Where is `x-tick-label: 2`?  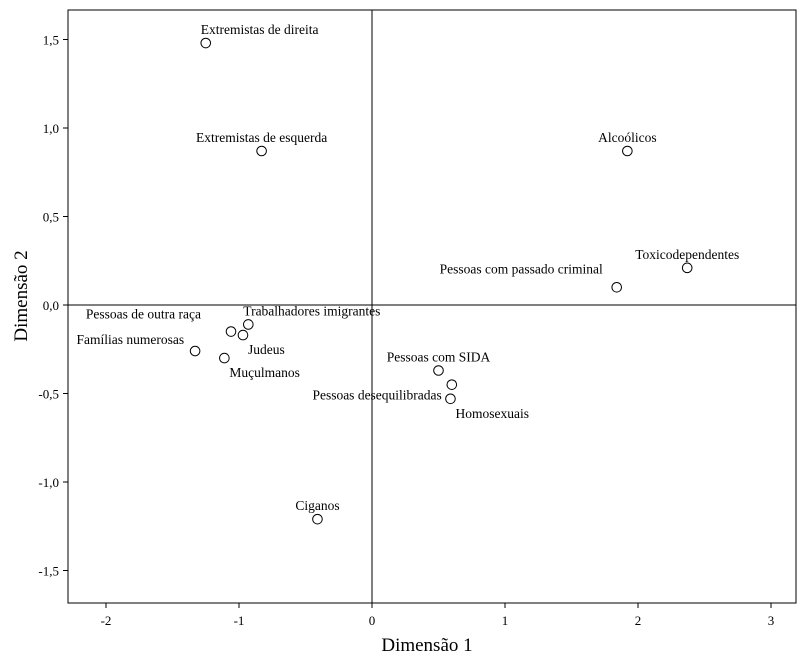 x-tick-label: 2 is located at coordinates (638, 620).